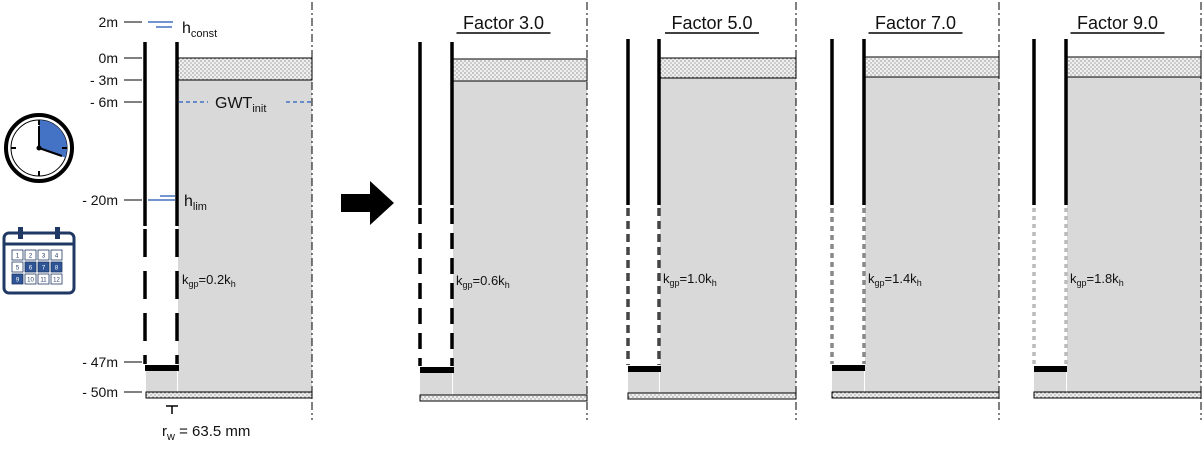 The image size is (1204, 452). Describe the element at coordinates (100, 200) in the screenshot. I see `depth-label-20m: - 20m` at that location.